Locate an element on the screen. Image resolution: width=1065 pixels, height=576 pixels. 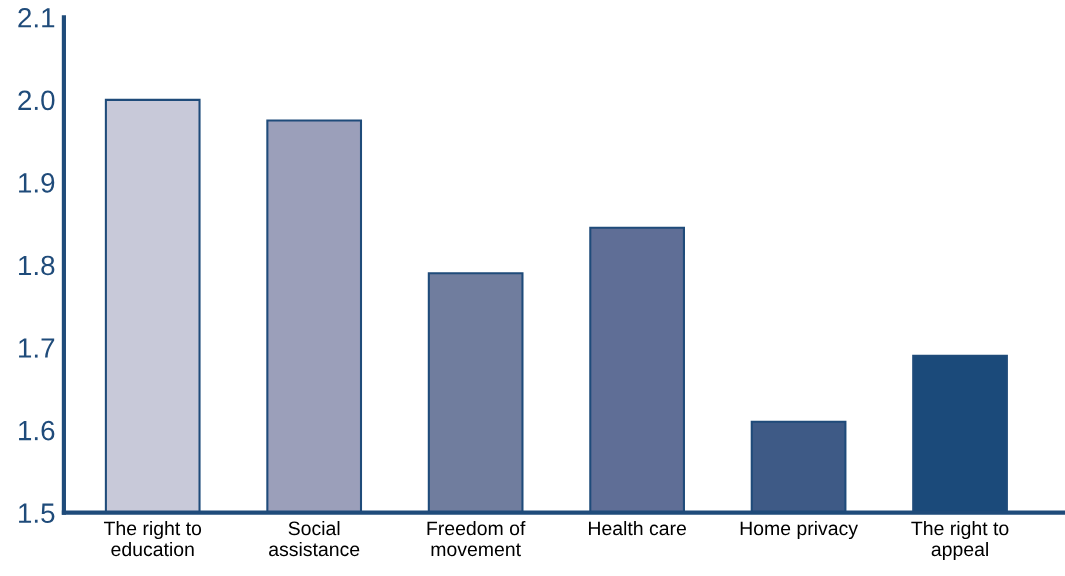
x-tick-label: Health care is located at coordinates (637, 528).